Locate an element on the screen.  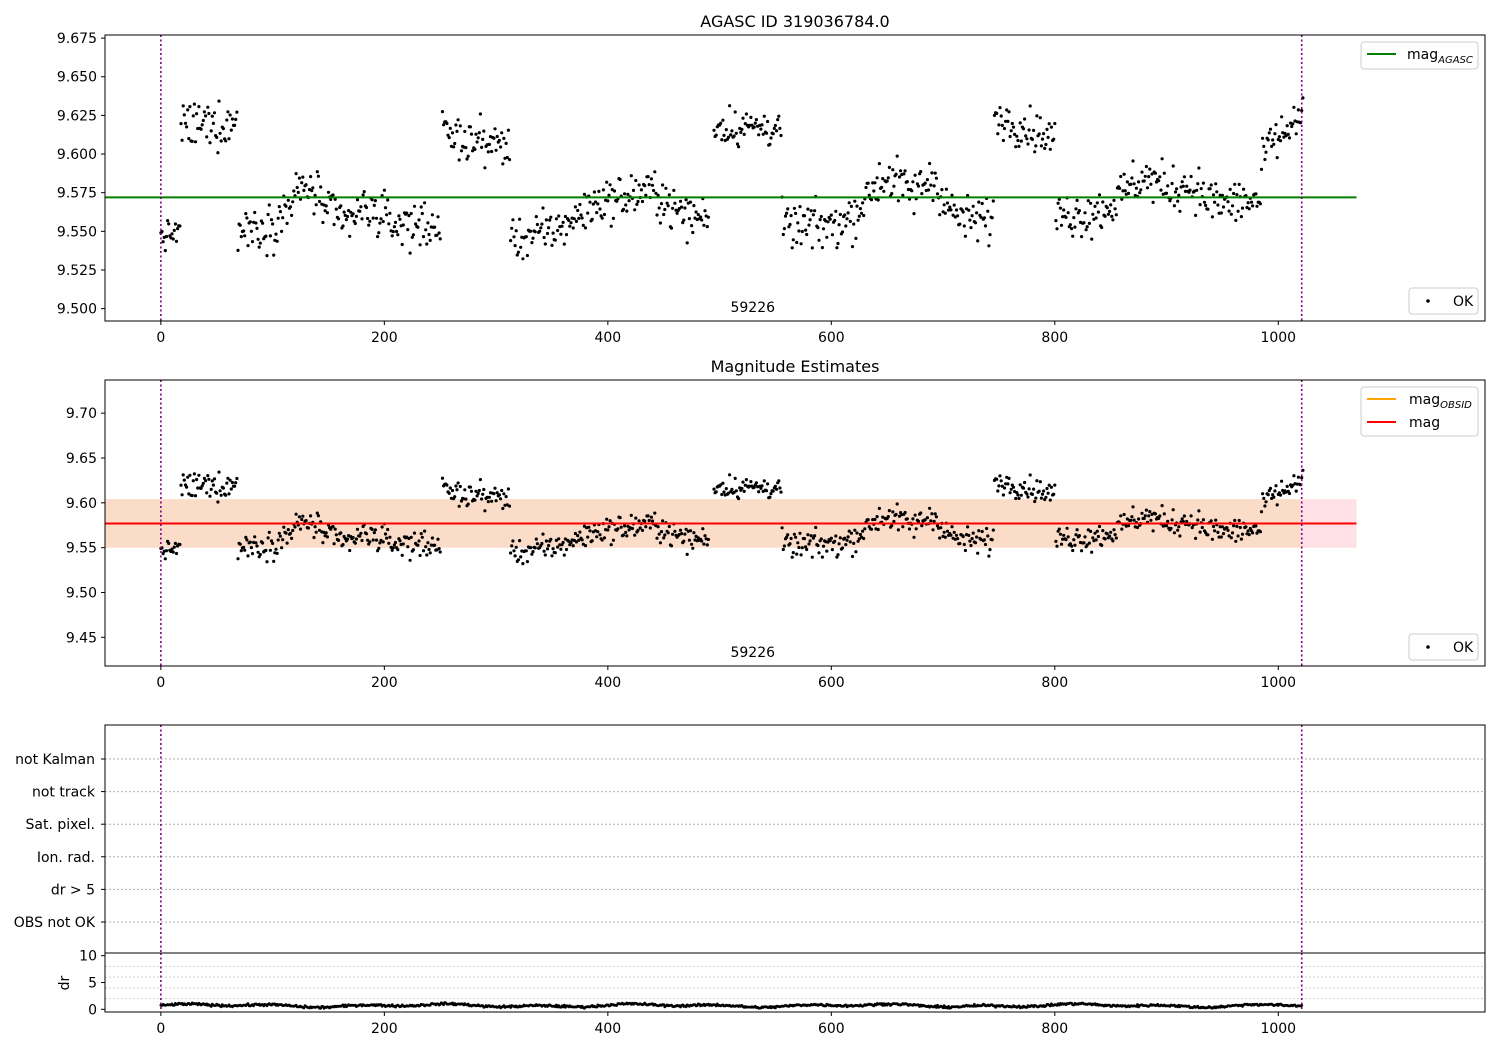
estimates-legend-ok-marker is located at coordinates (1428, 647).